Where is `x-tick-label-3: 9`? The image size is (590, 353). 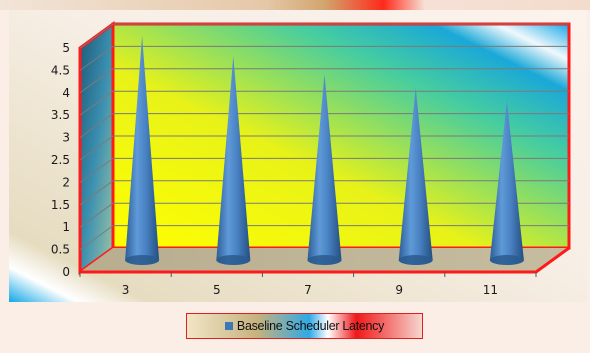 x-tick-label-3: 9 is located at coordinates (399, 290).